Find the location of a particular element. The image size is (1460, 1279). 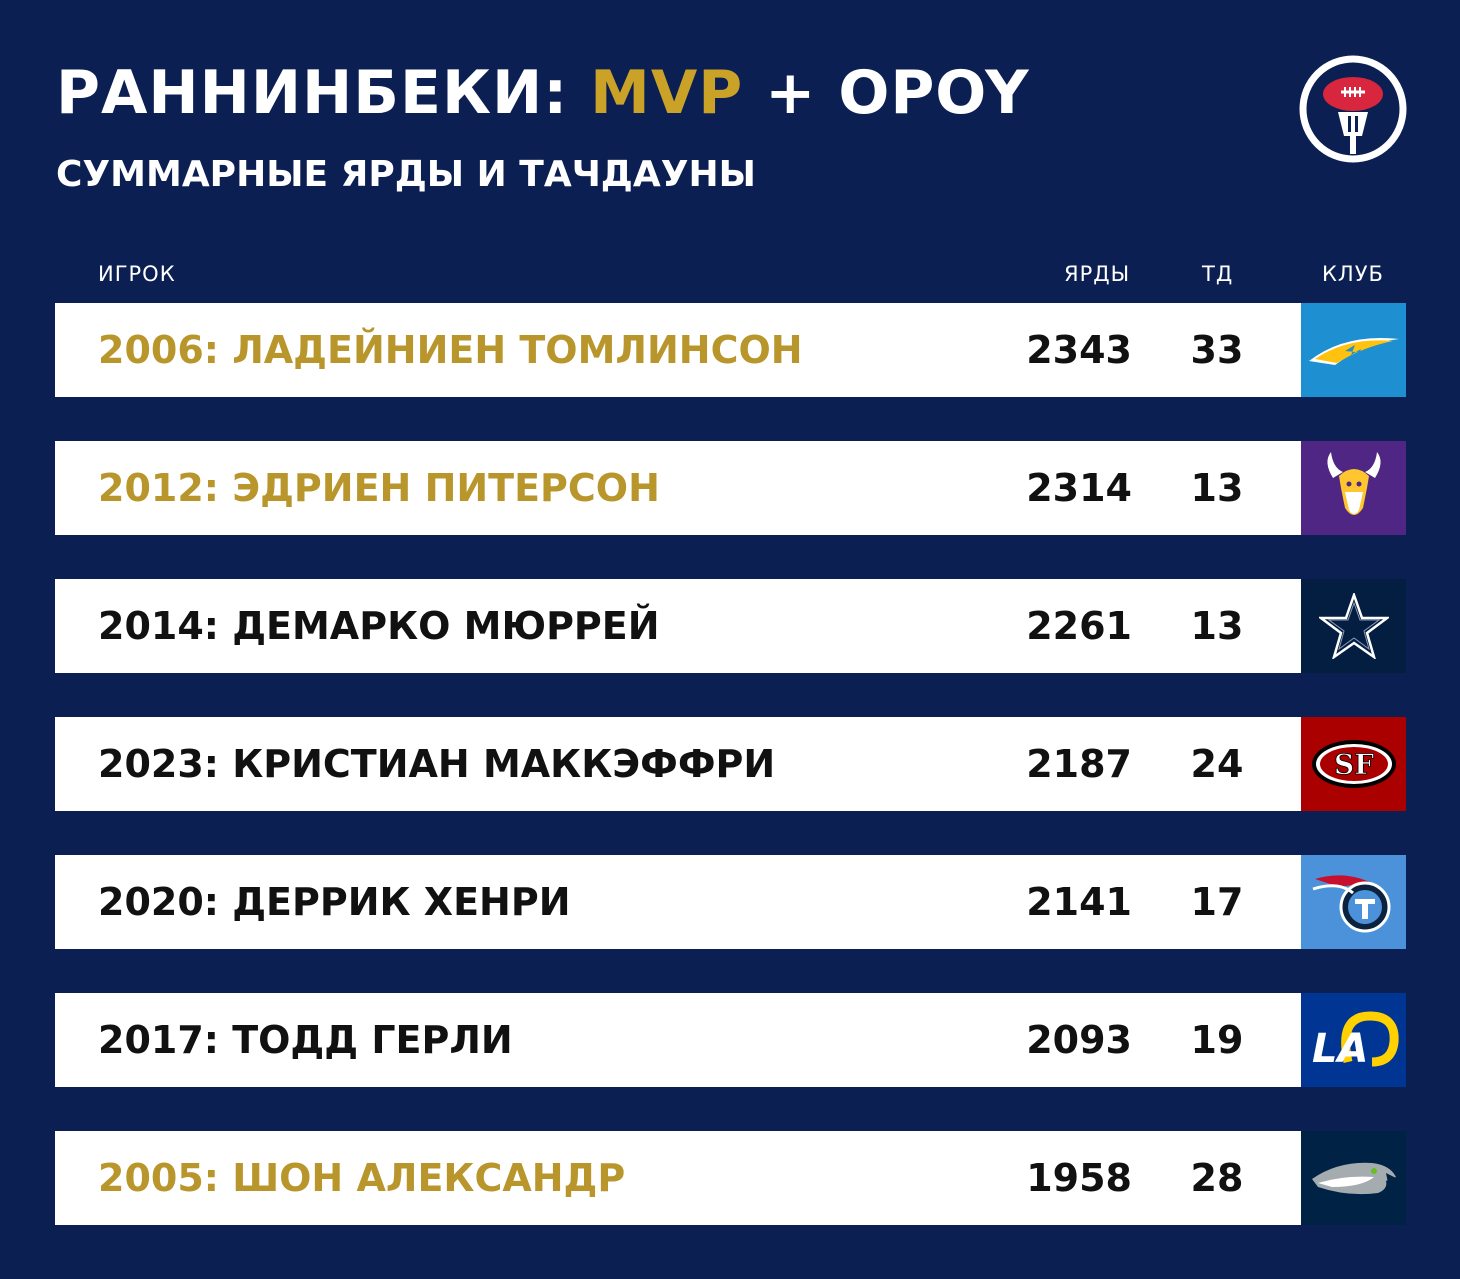

column-header-td: ТД is located at coordinates (1218, 274).